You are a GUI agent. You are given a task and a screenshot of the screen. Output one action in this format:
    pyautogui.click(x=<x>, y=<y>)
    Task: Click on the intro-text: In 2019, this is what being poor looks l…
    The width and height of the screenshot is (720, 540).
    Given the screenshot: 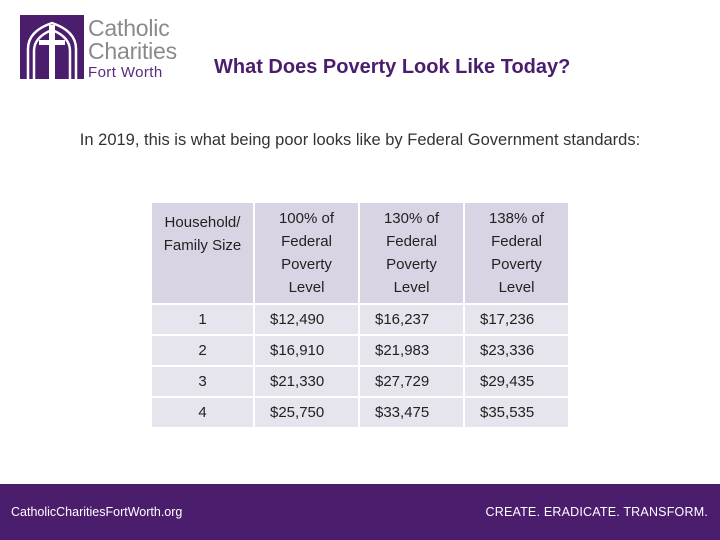 What is the action you would take?
    pyautogui.click(x=360, y=140)
    